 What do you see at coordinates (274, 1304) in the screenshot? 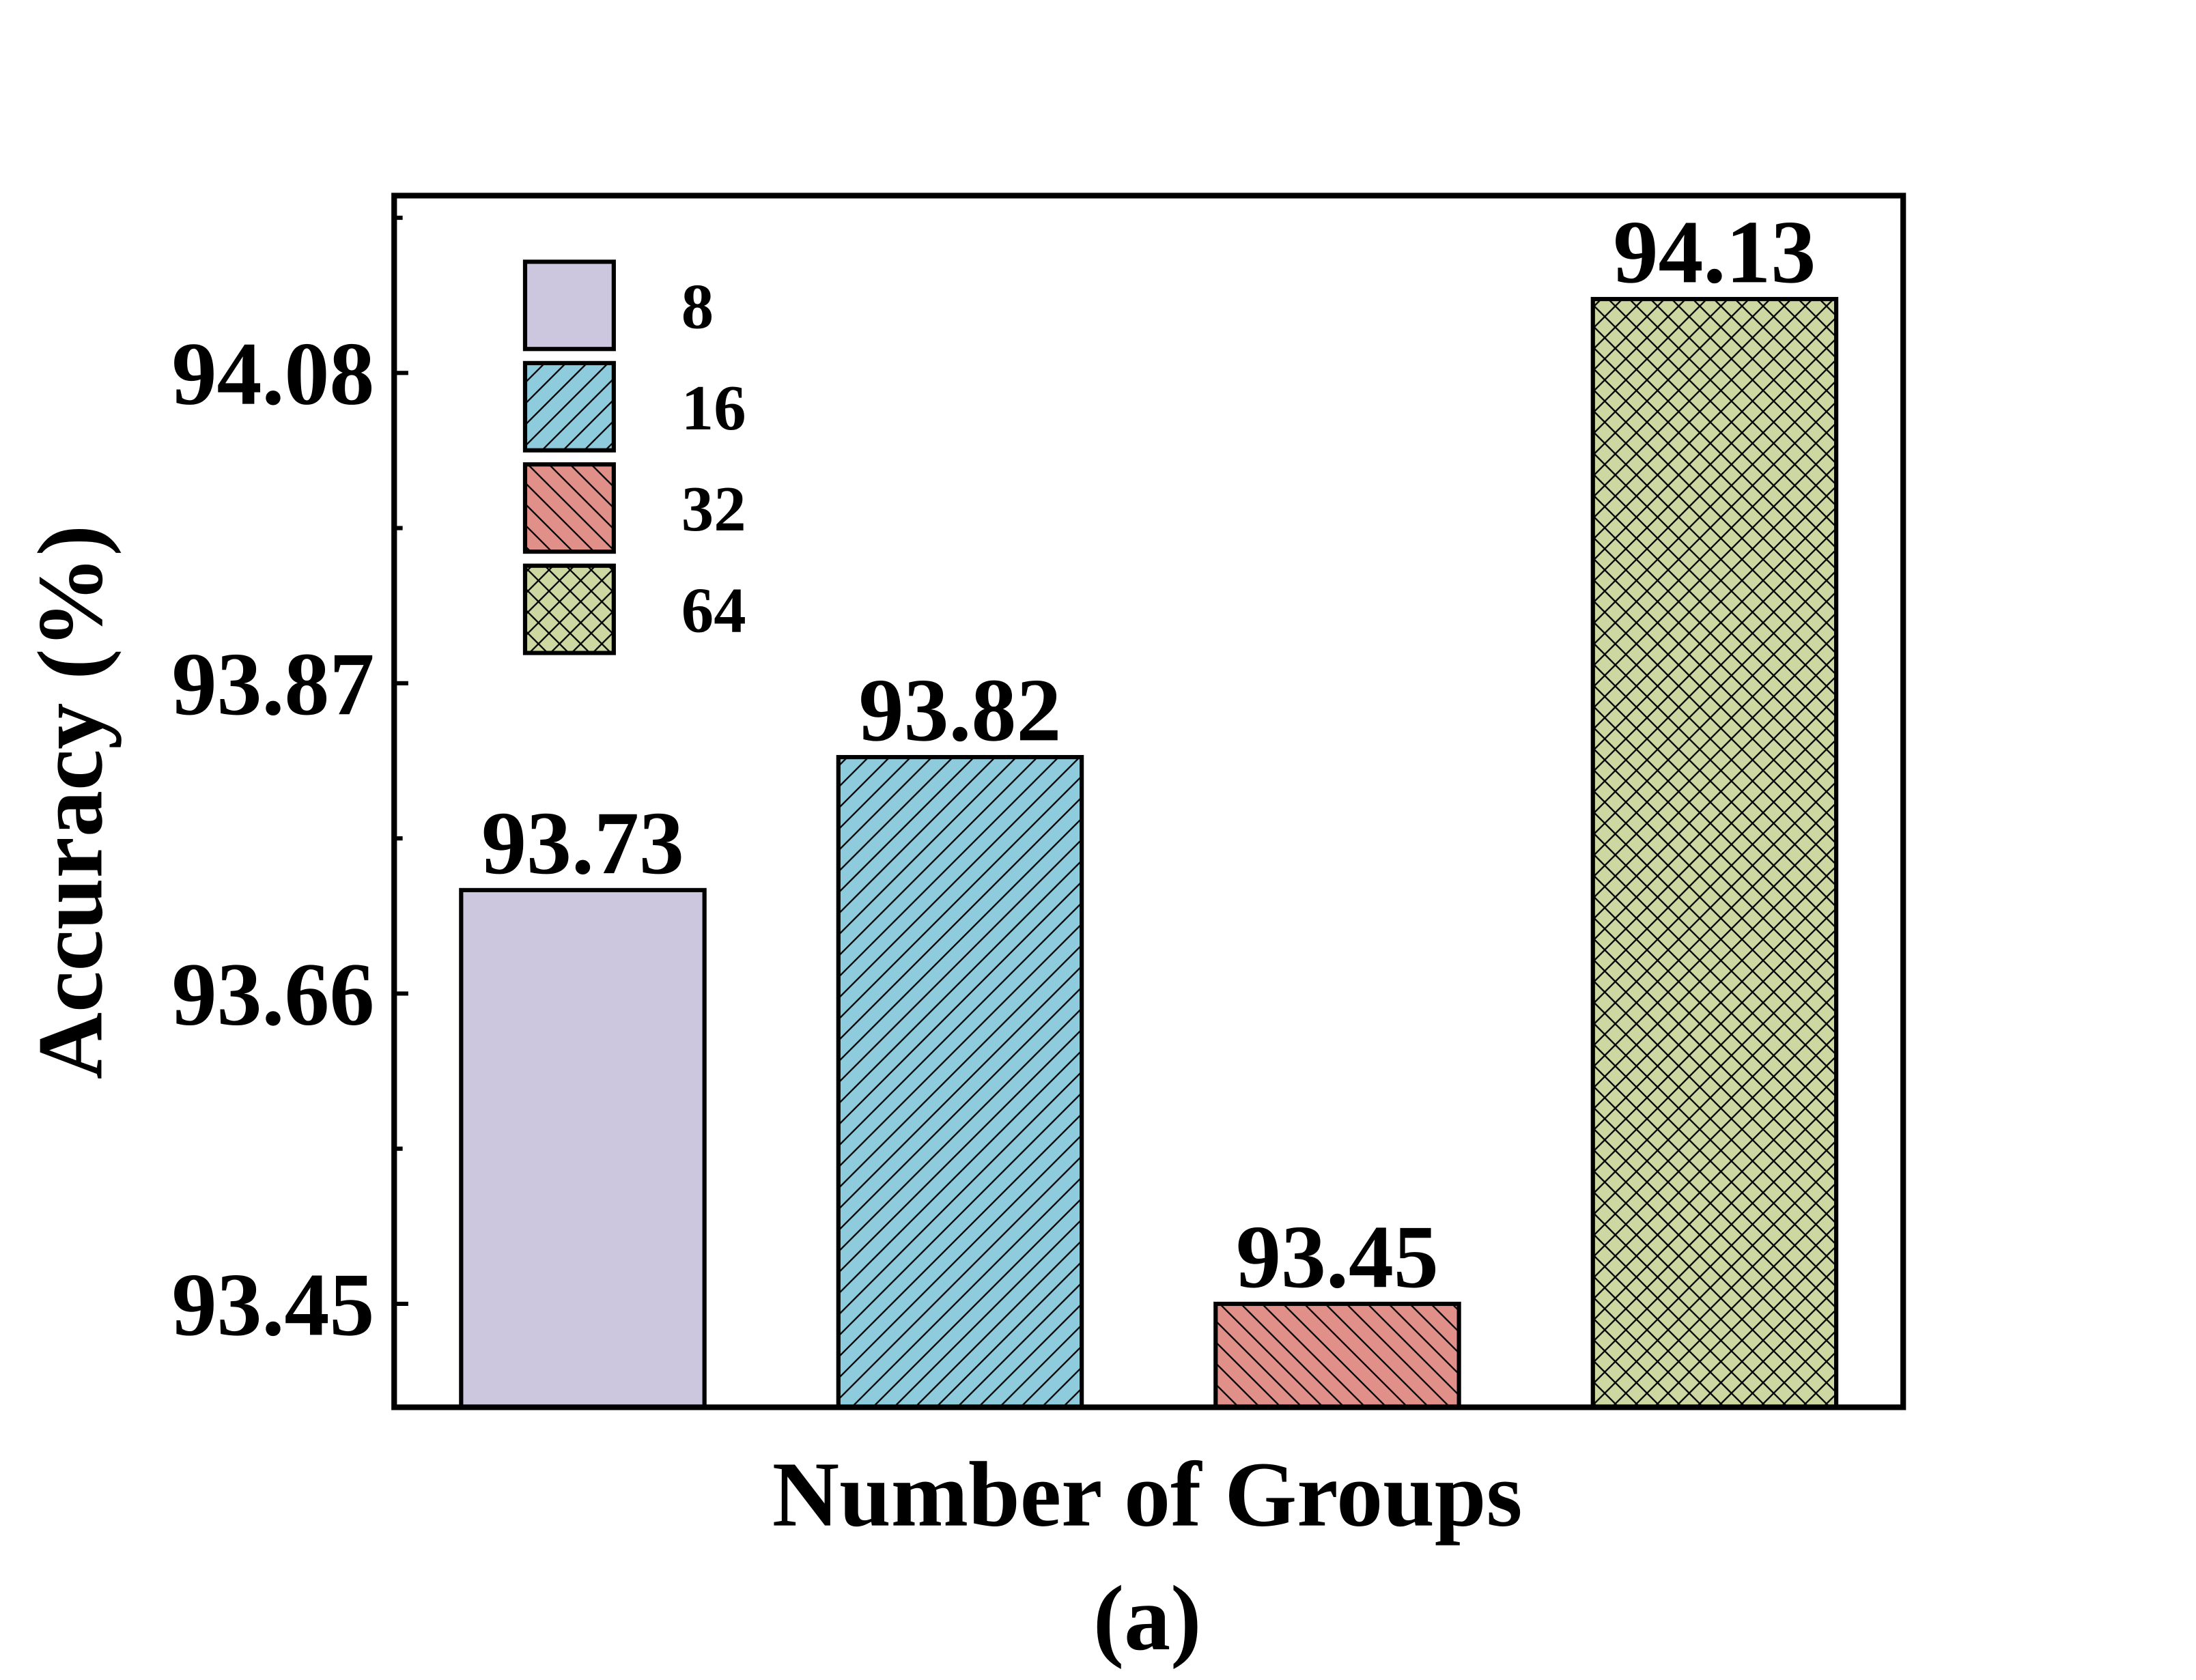
I see `y-tick-label: 93.45` at bounding box center [274, 1304].